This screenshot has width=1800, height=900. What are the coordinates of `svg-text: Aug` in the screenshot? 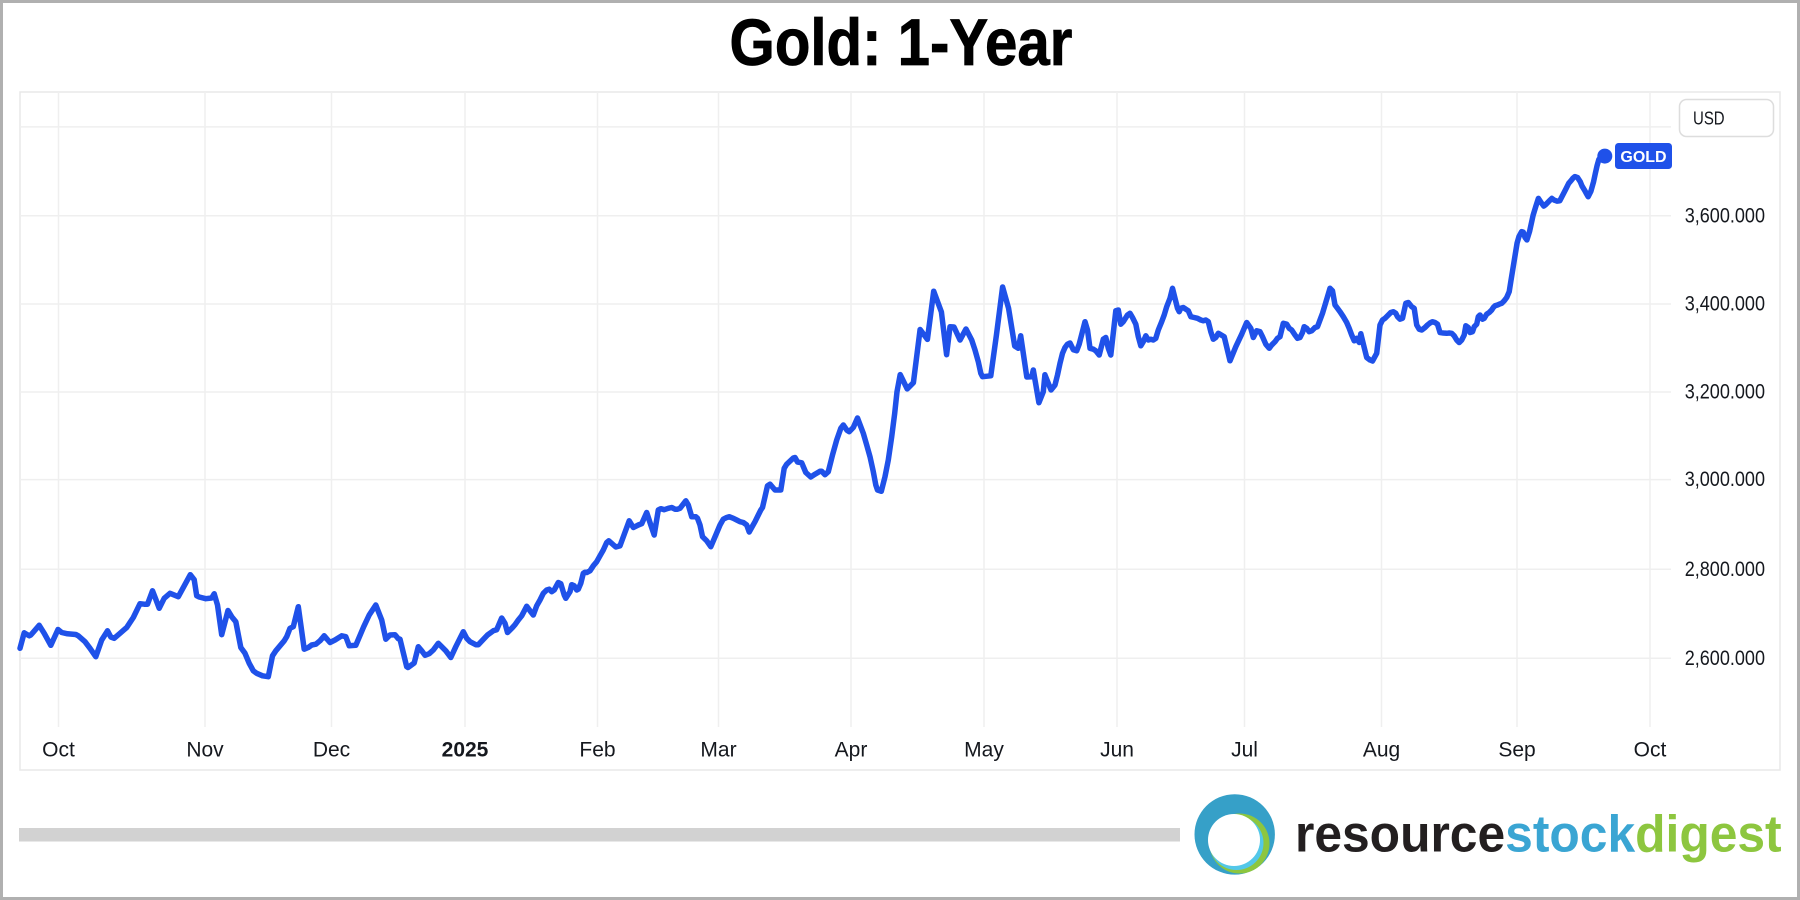 It's located at (1381, 750).